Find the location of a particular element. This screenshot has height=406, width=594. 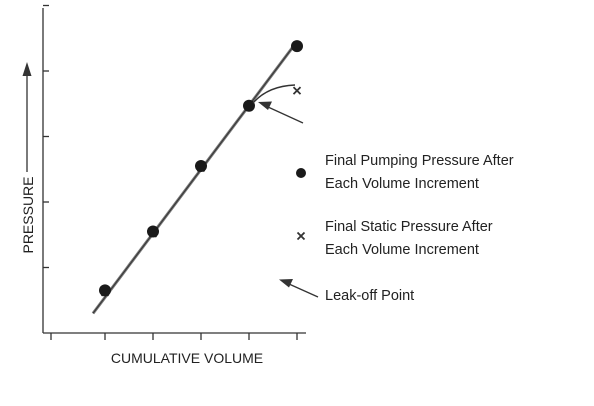

legend-circle-marker is located at coordinates (301, 173).